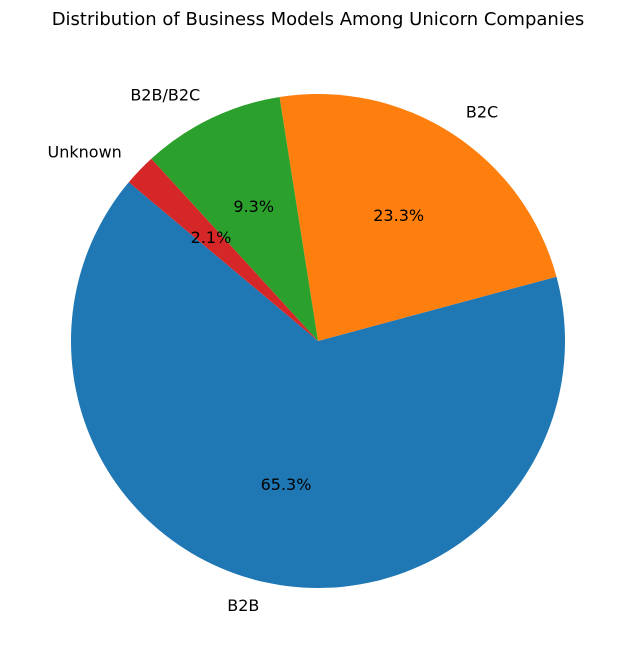  I want to click on pie-slice-b2b-b2c, so click(234, 219).